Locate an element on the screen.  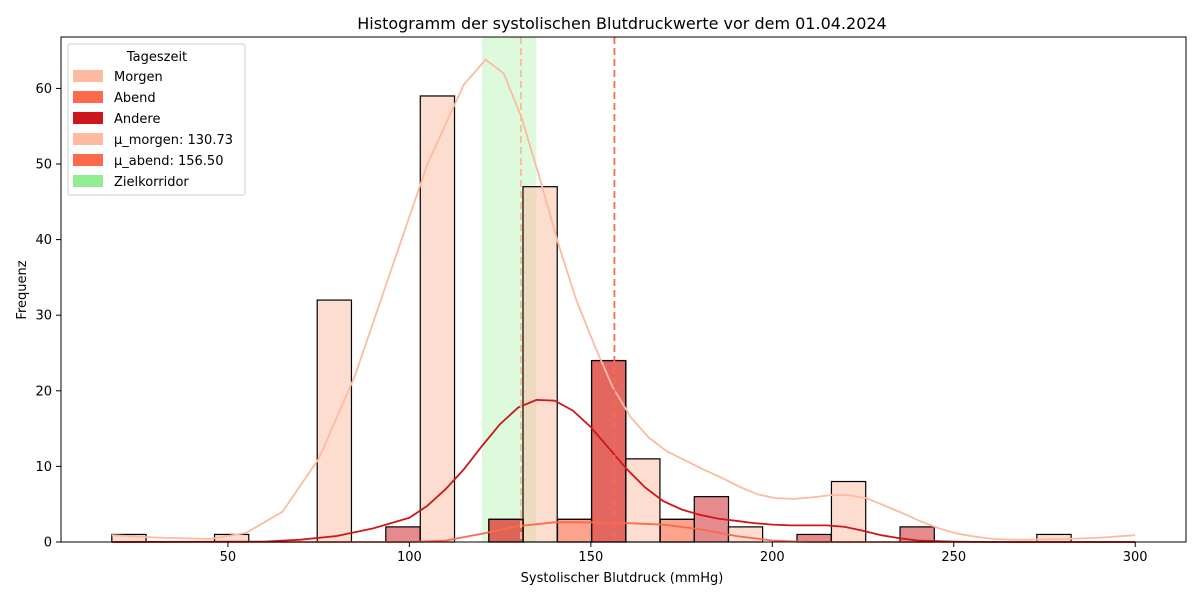
x-tick-label: 150 is located at coordinates (590, 557).